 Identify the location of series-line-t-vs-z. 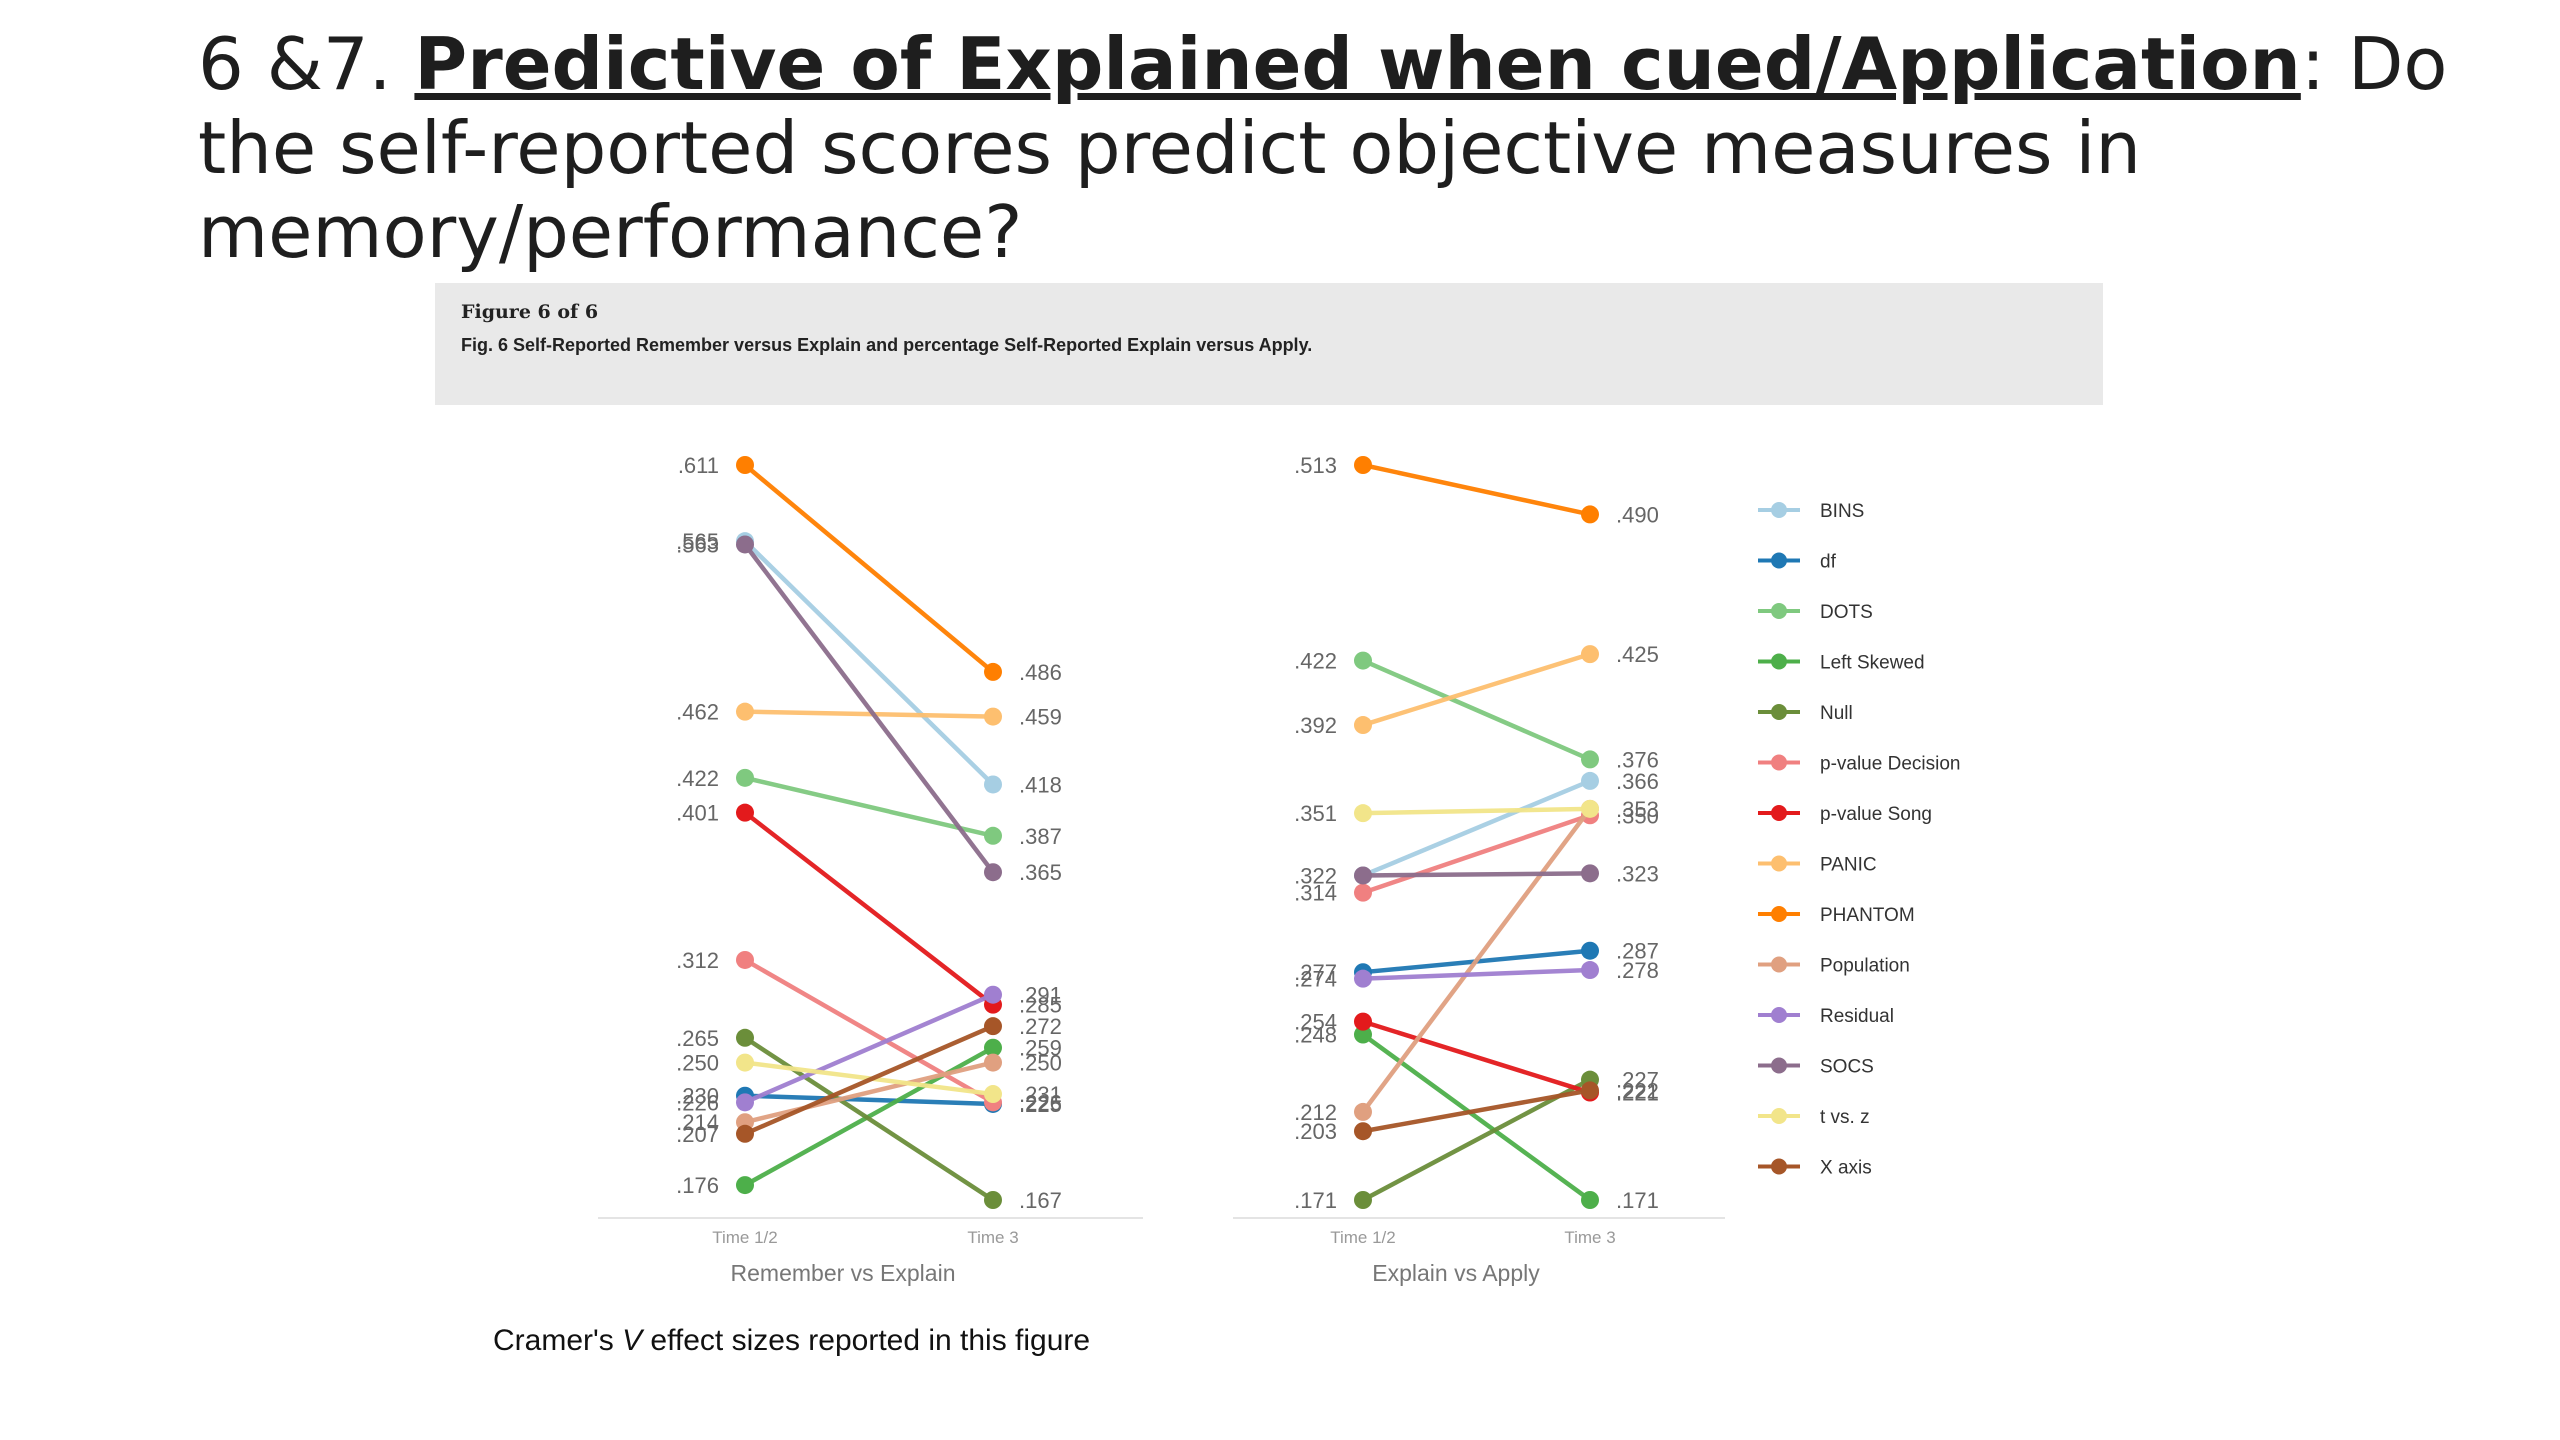
(1476, 811).